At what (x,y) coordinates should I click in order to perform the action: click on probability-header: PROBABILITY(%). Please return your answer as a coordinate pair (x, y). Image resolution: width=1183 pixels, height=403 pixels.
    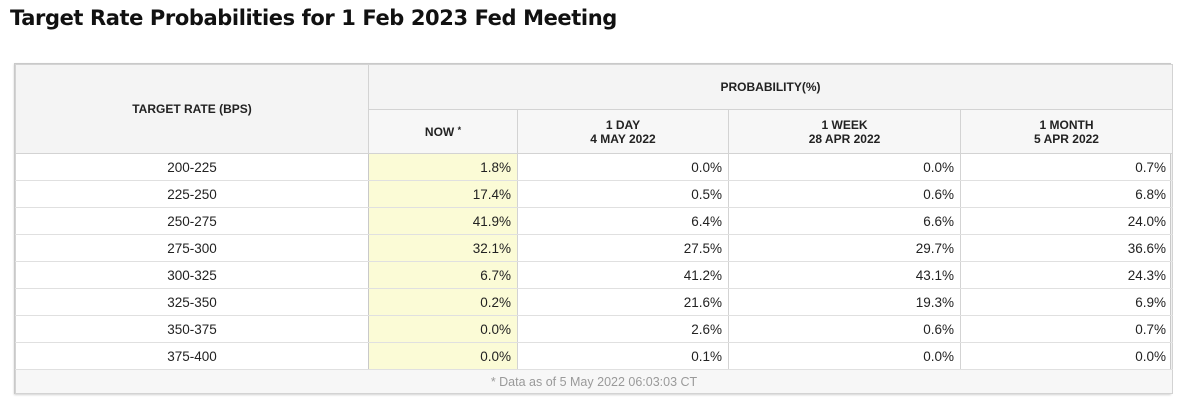
    Looking at the image, I should click on (770, 87).